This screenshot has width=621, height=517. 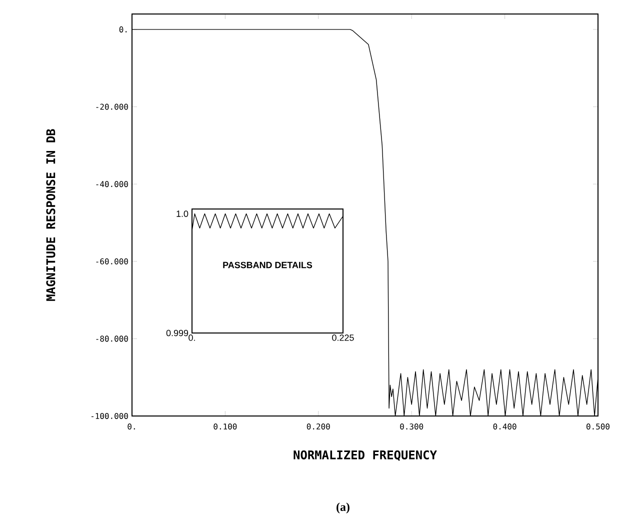 I want to click on x-axis-title: NORMALIZED FREQUENCY, so click(x=365, y=455).